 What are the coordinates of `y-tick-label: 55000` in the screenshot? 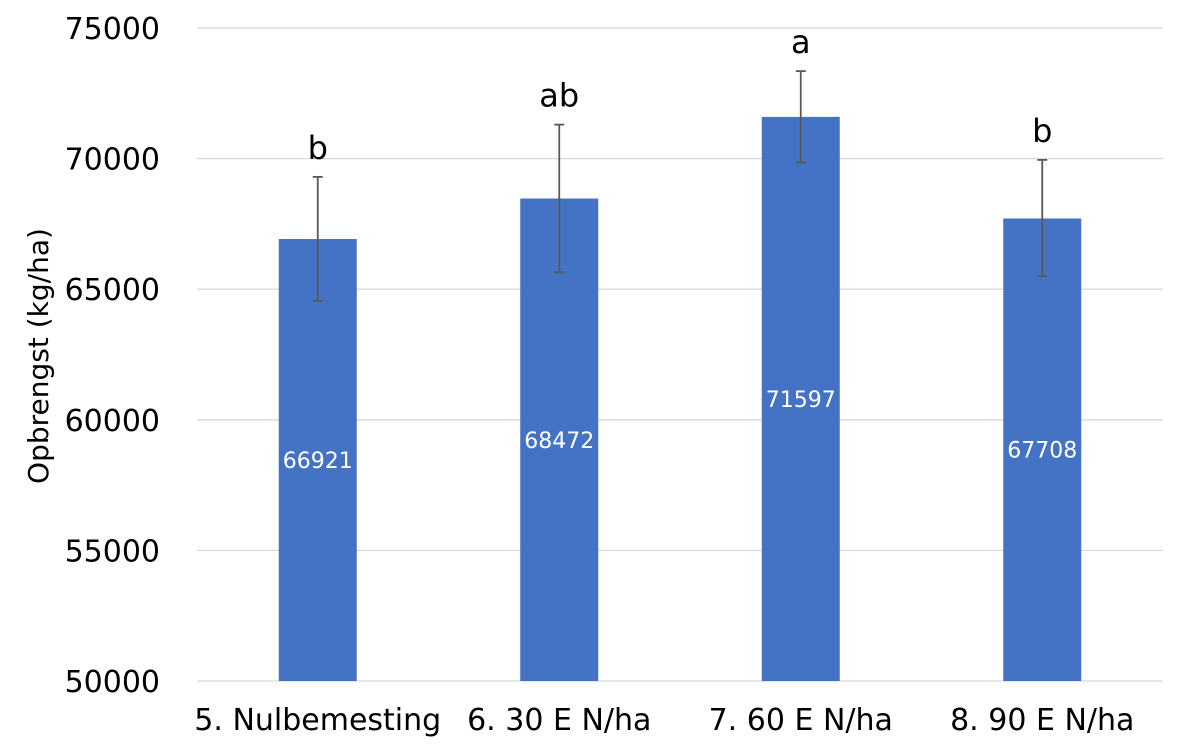 It's located at (112, 551).